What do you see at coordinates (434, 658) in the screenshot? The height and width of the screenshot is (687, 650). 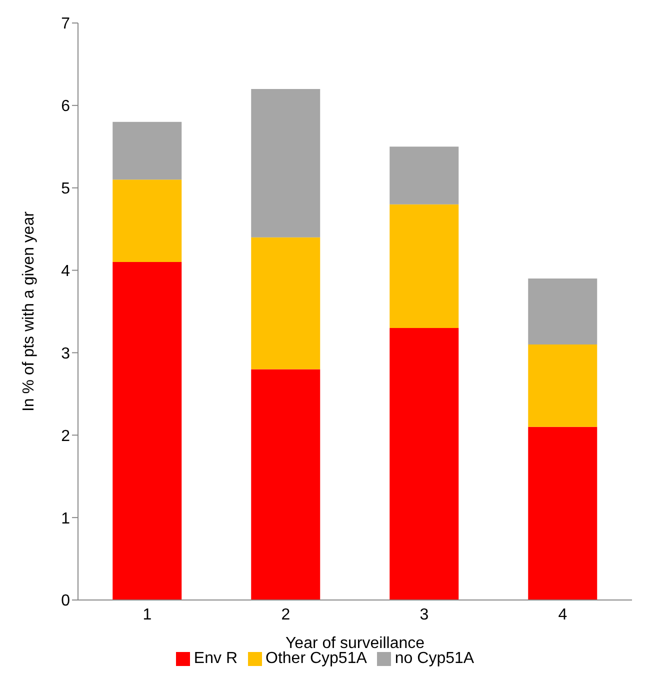 I see `legend-label: no Cyp51A` at bounding box center [434, 658].